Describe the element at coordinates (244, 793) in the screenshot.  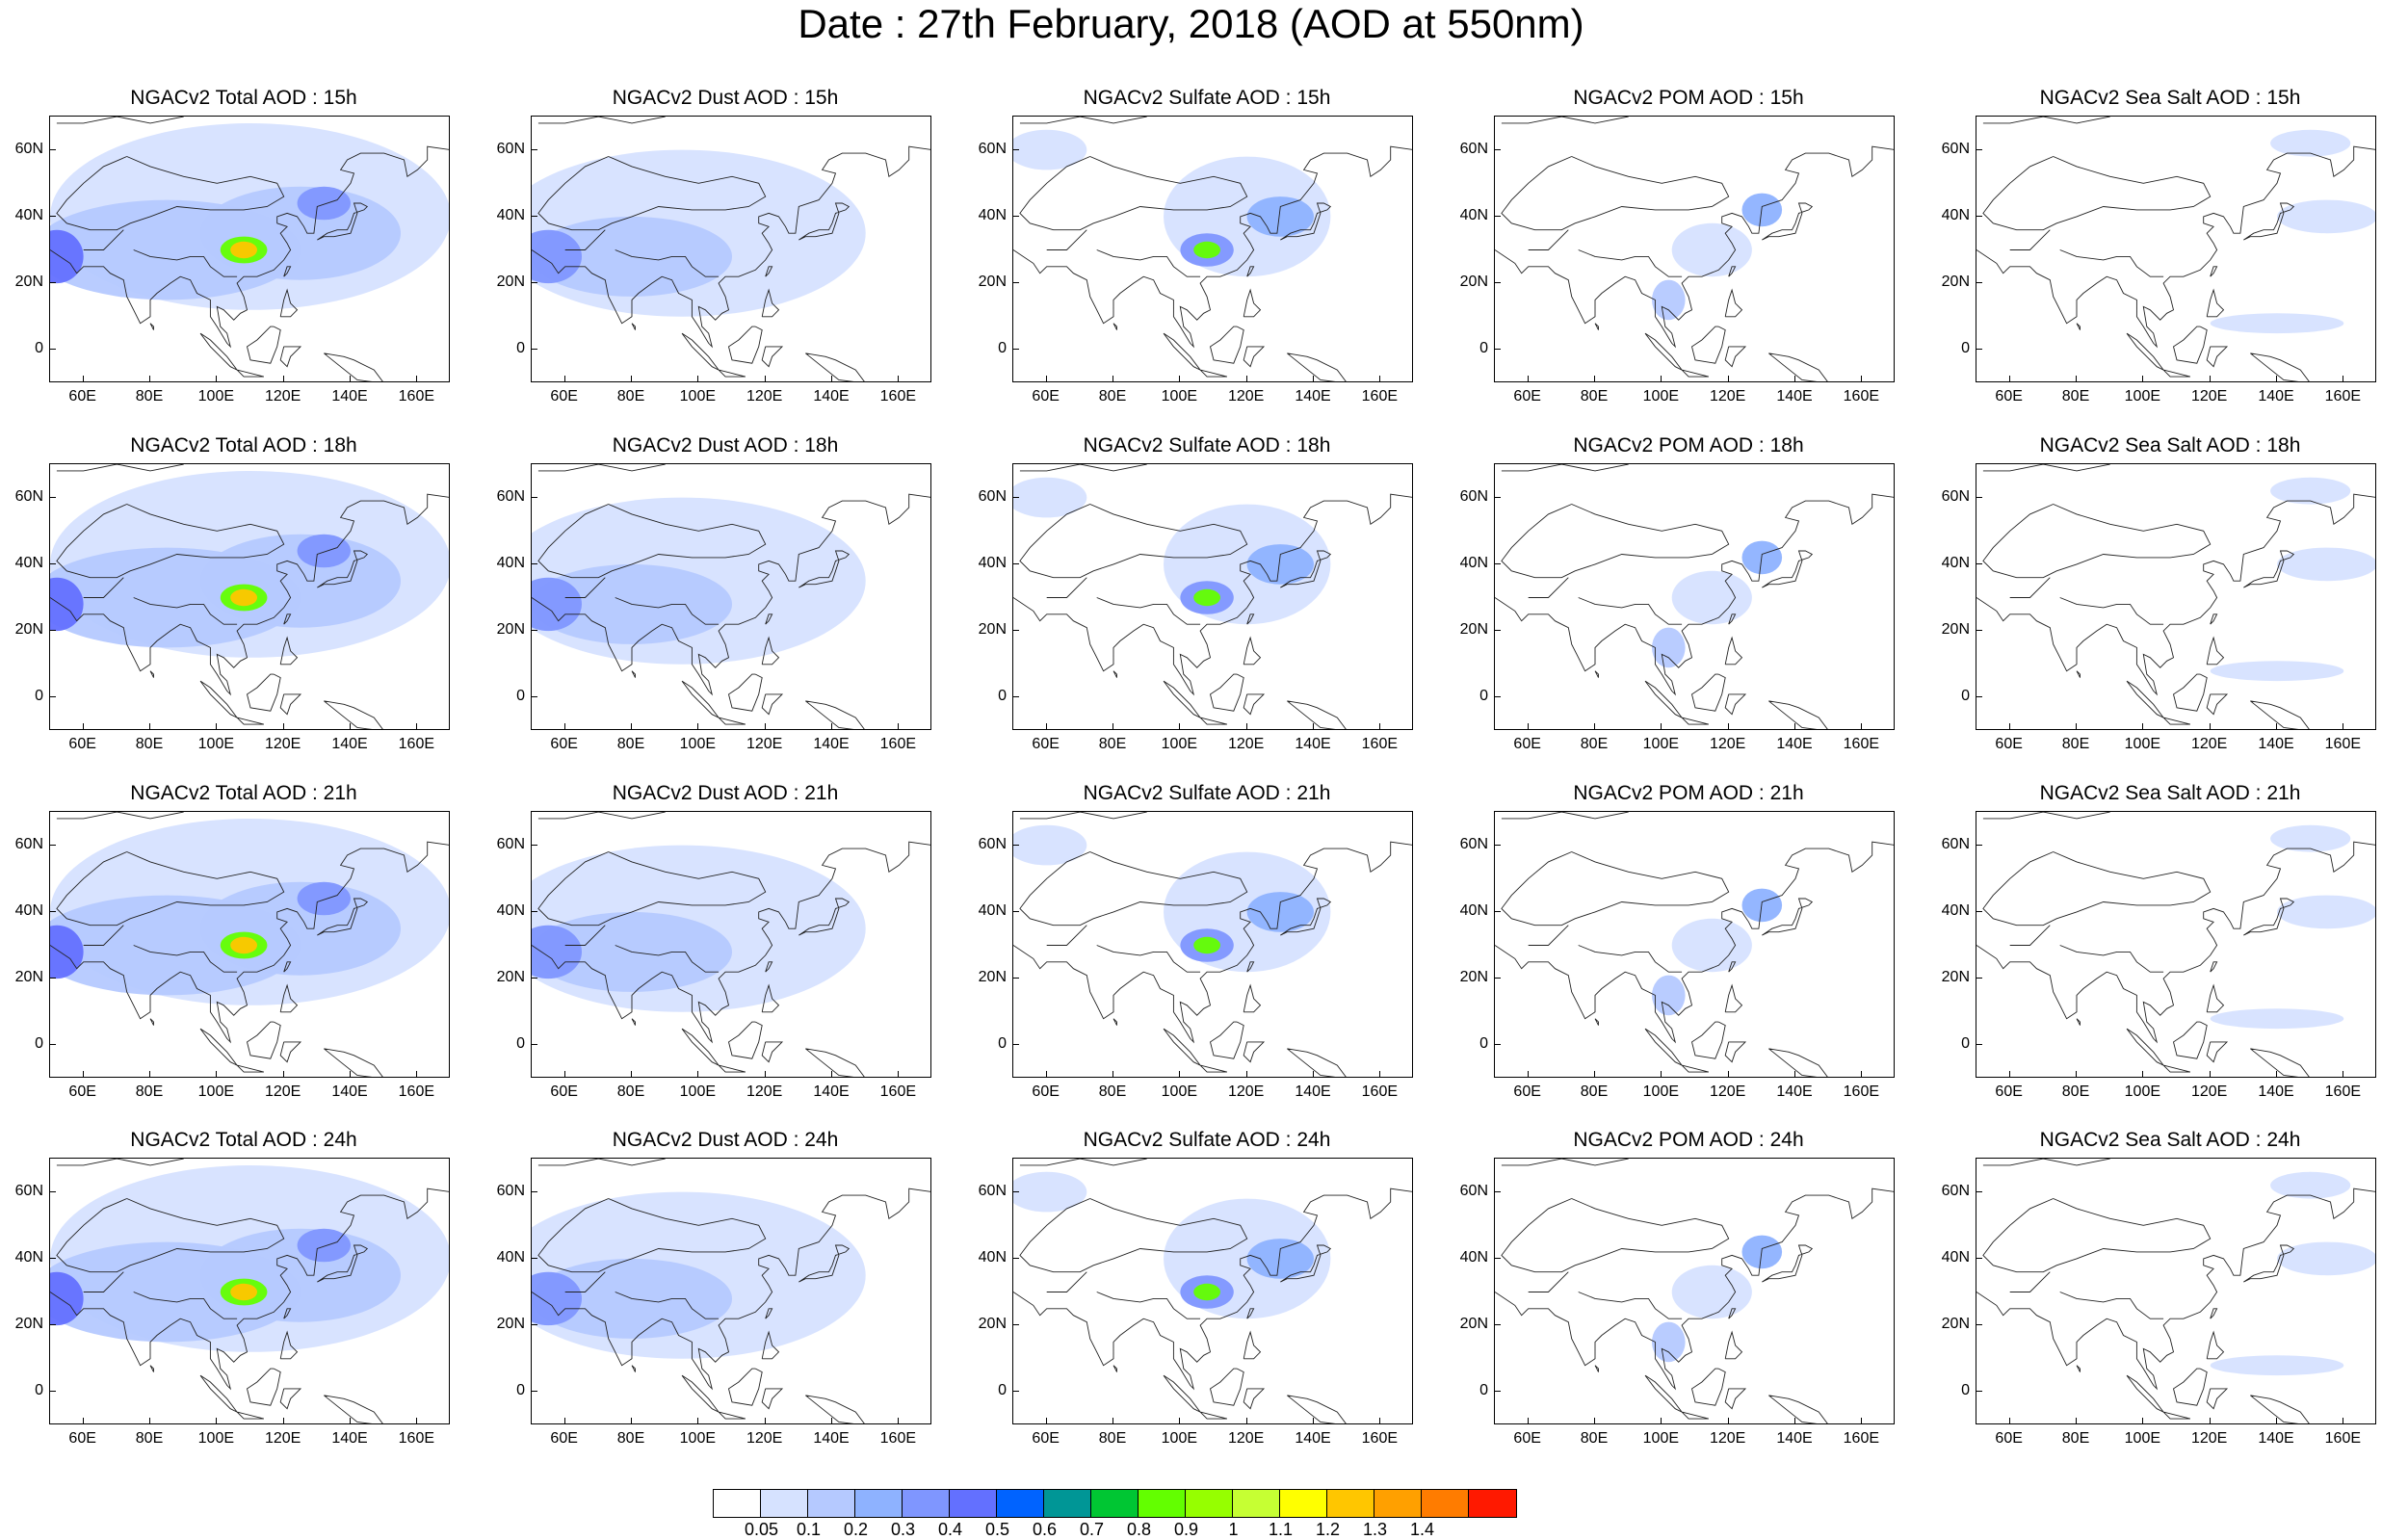
I see `panel-title: NGACv2 Total AOD : 21h` at that location.